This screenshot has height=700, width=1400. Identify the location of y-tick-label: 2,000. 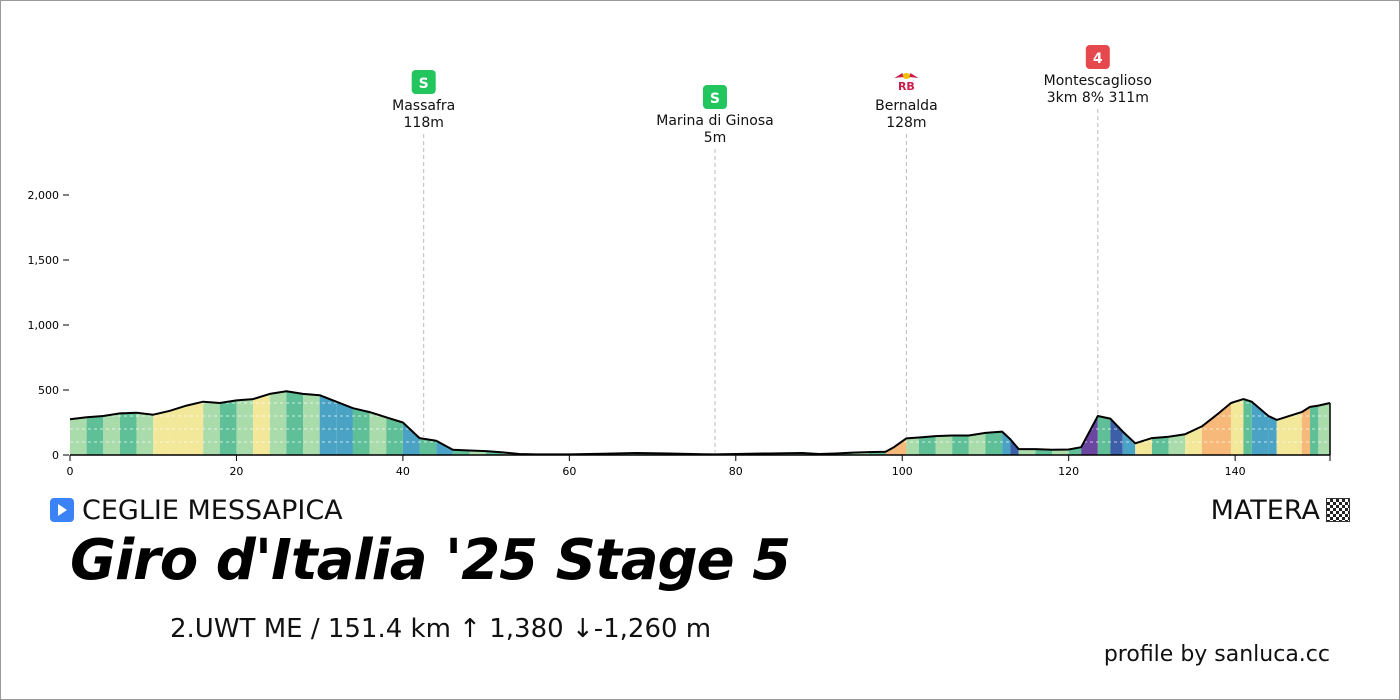
(44, 195).